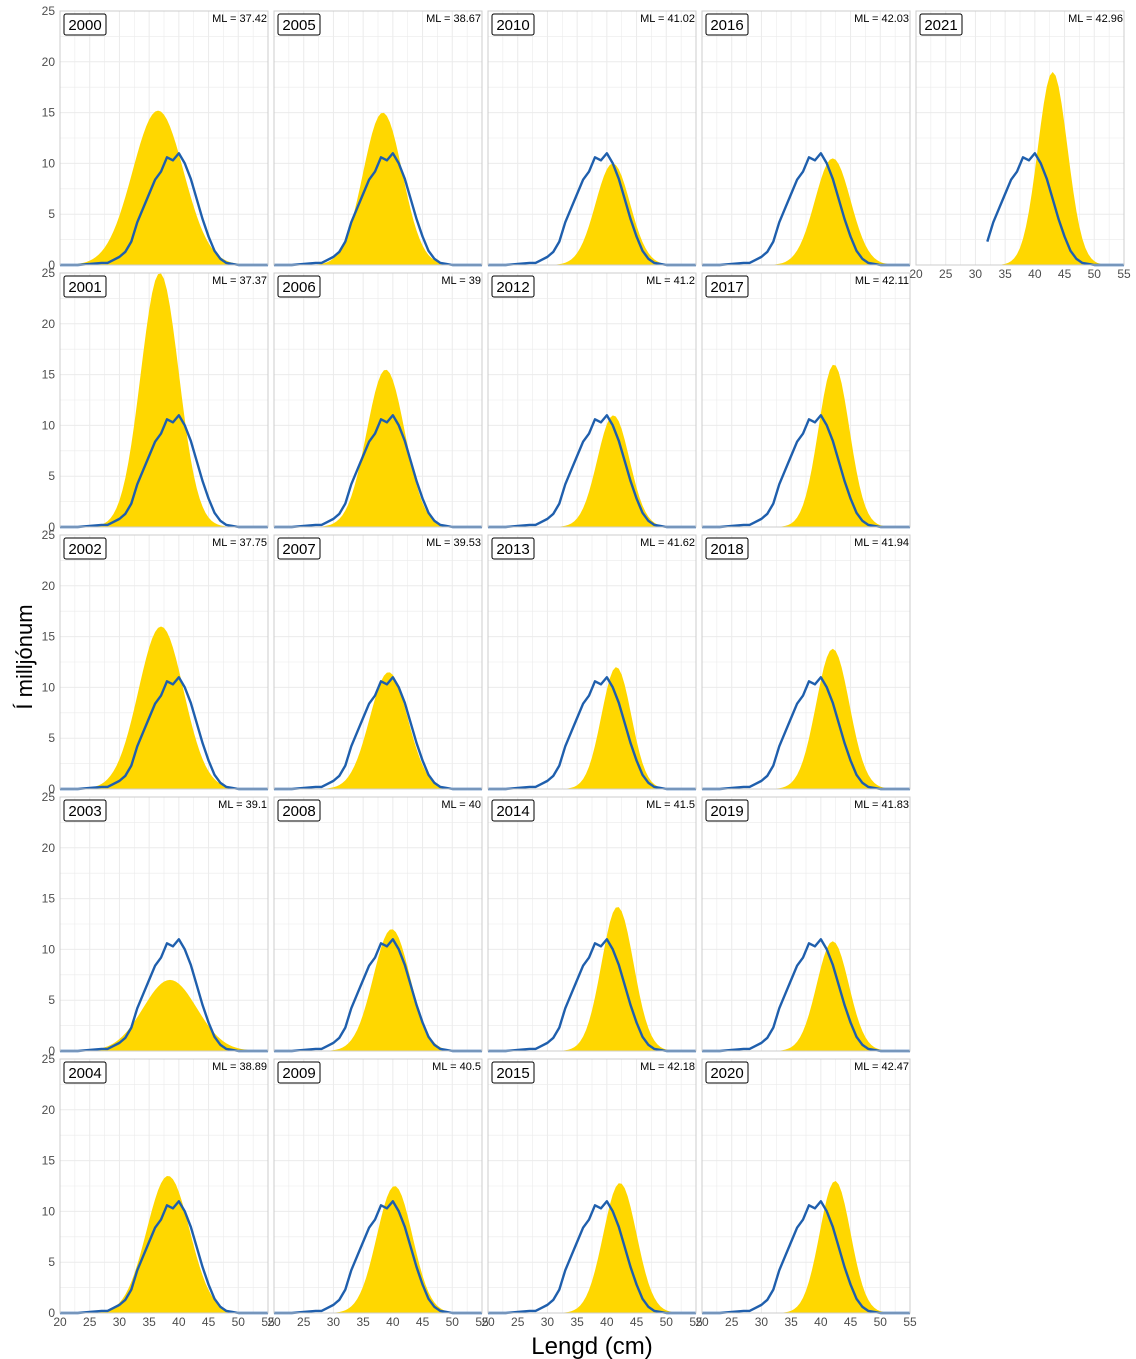 Image resolution: width=1136 pixels, height=1359 pixels. Describe the element at coordinates (378, 1249) in the screenshot. I see `area-2009` at that location.